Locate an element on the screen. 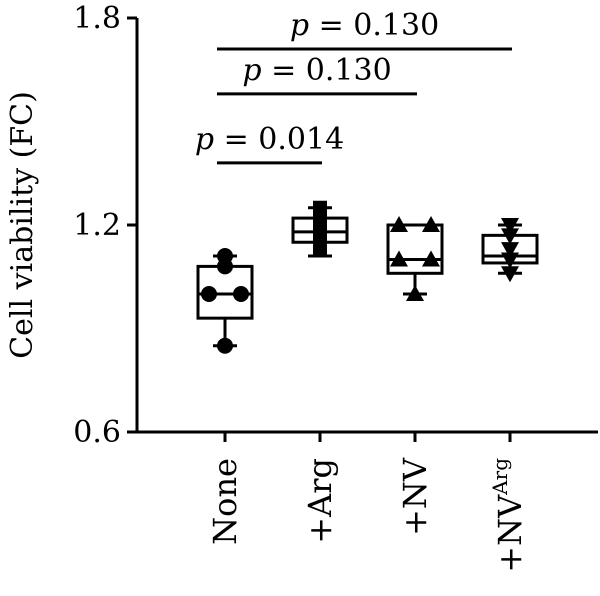 This screenshot has width=600, height=596. comparison-label-2: p = 0.130 is located at coordinates (364, 25).